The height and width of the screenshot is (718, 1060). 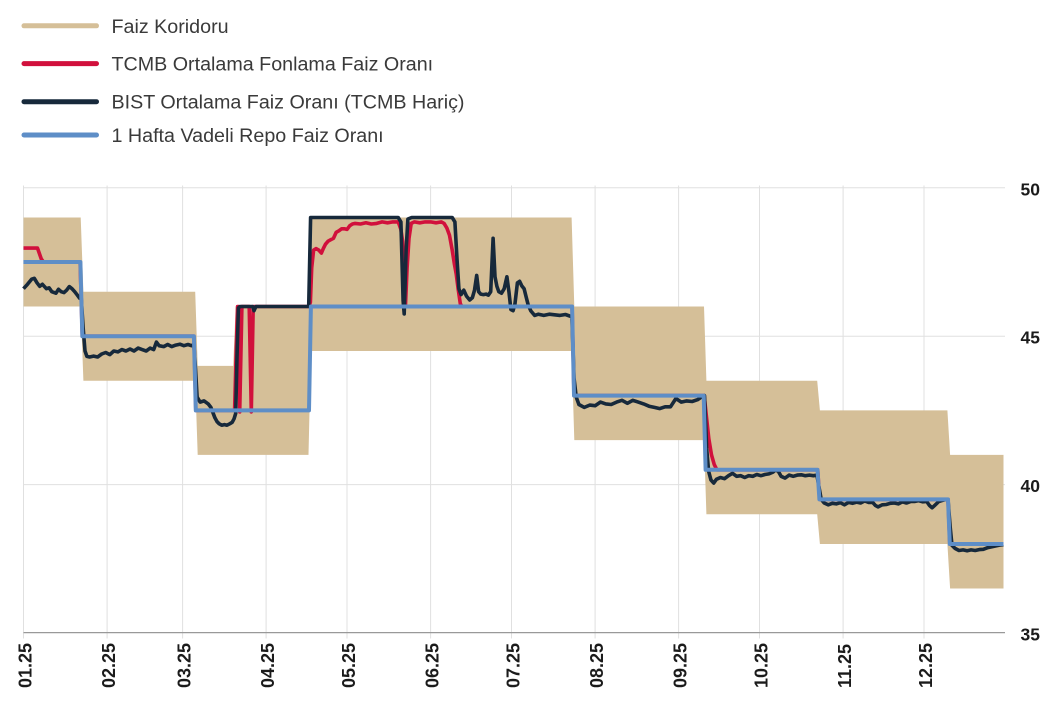 What do you see at coordinates (433, 665) in the screenshot?
I see `svg-text: 06.25` at bounding box center [433, 665].